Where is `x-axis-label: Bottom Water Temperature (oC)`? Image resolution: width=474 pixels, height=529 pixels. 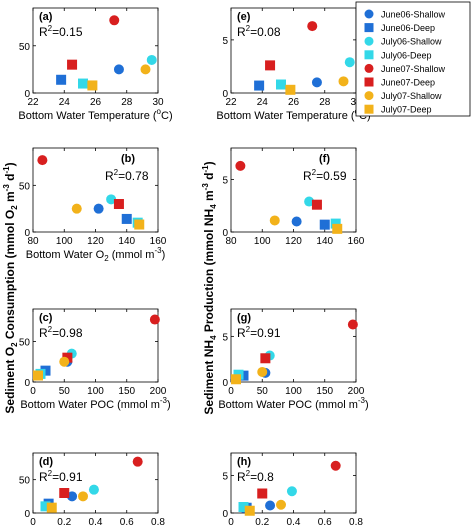
x-axis-label: Bottom Water Temperature (oC) is located at coordinates (95, 114).